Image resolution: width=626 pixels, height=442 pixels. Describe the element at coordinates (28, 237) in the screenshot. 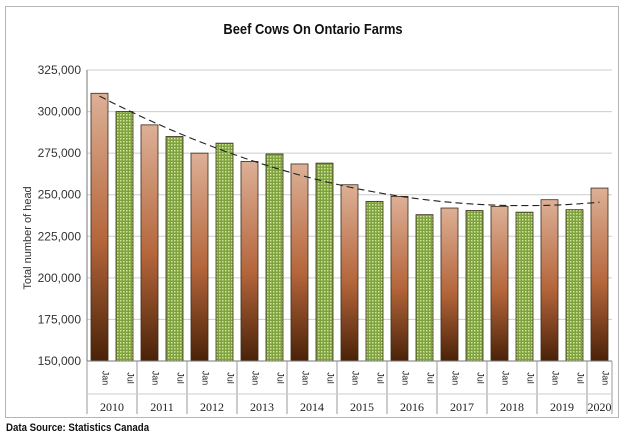

I see `y-axis-label: Total number of head` at that location.